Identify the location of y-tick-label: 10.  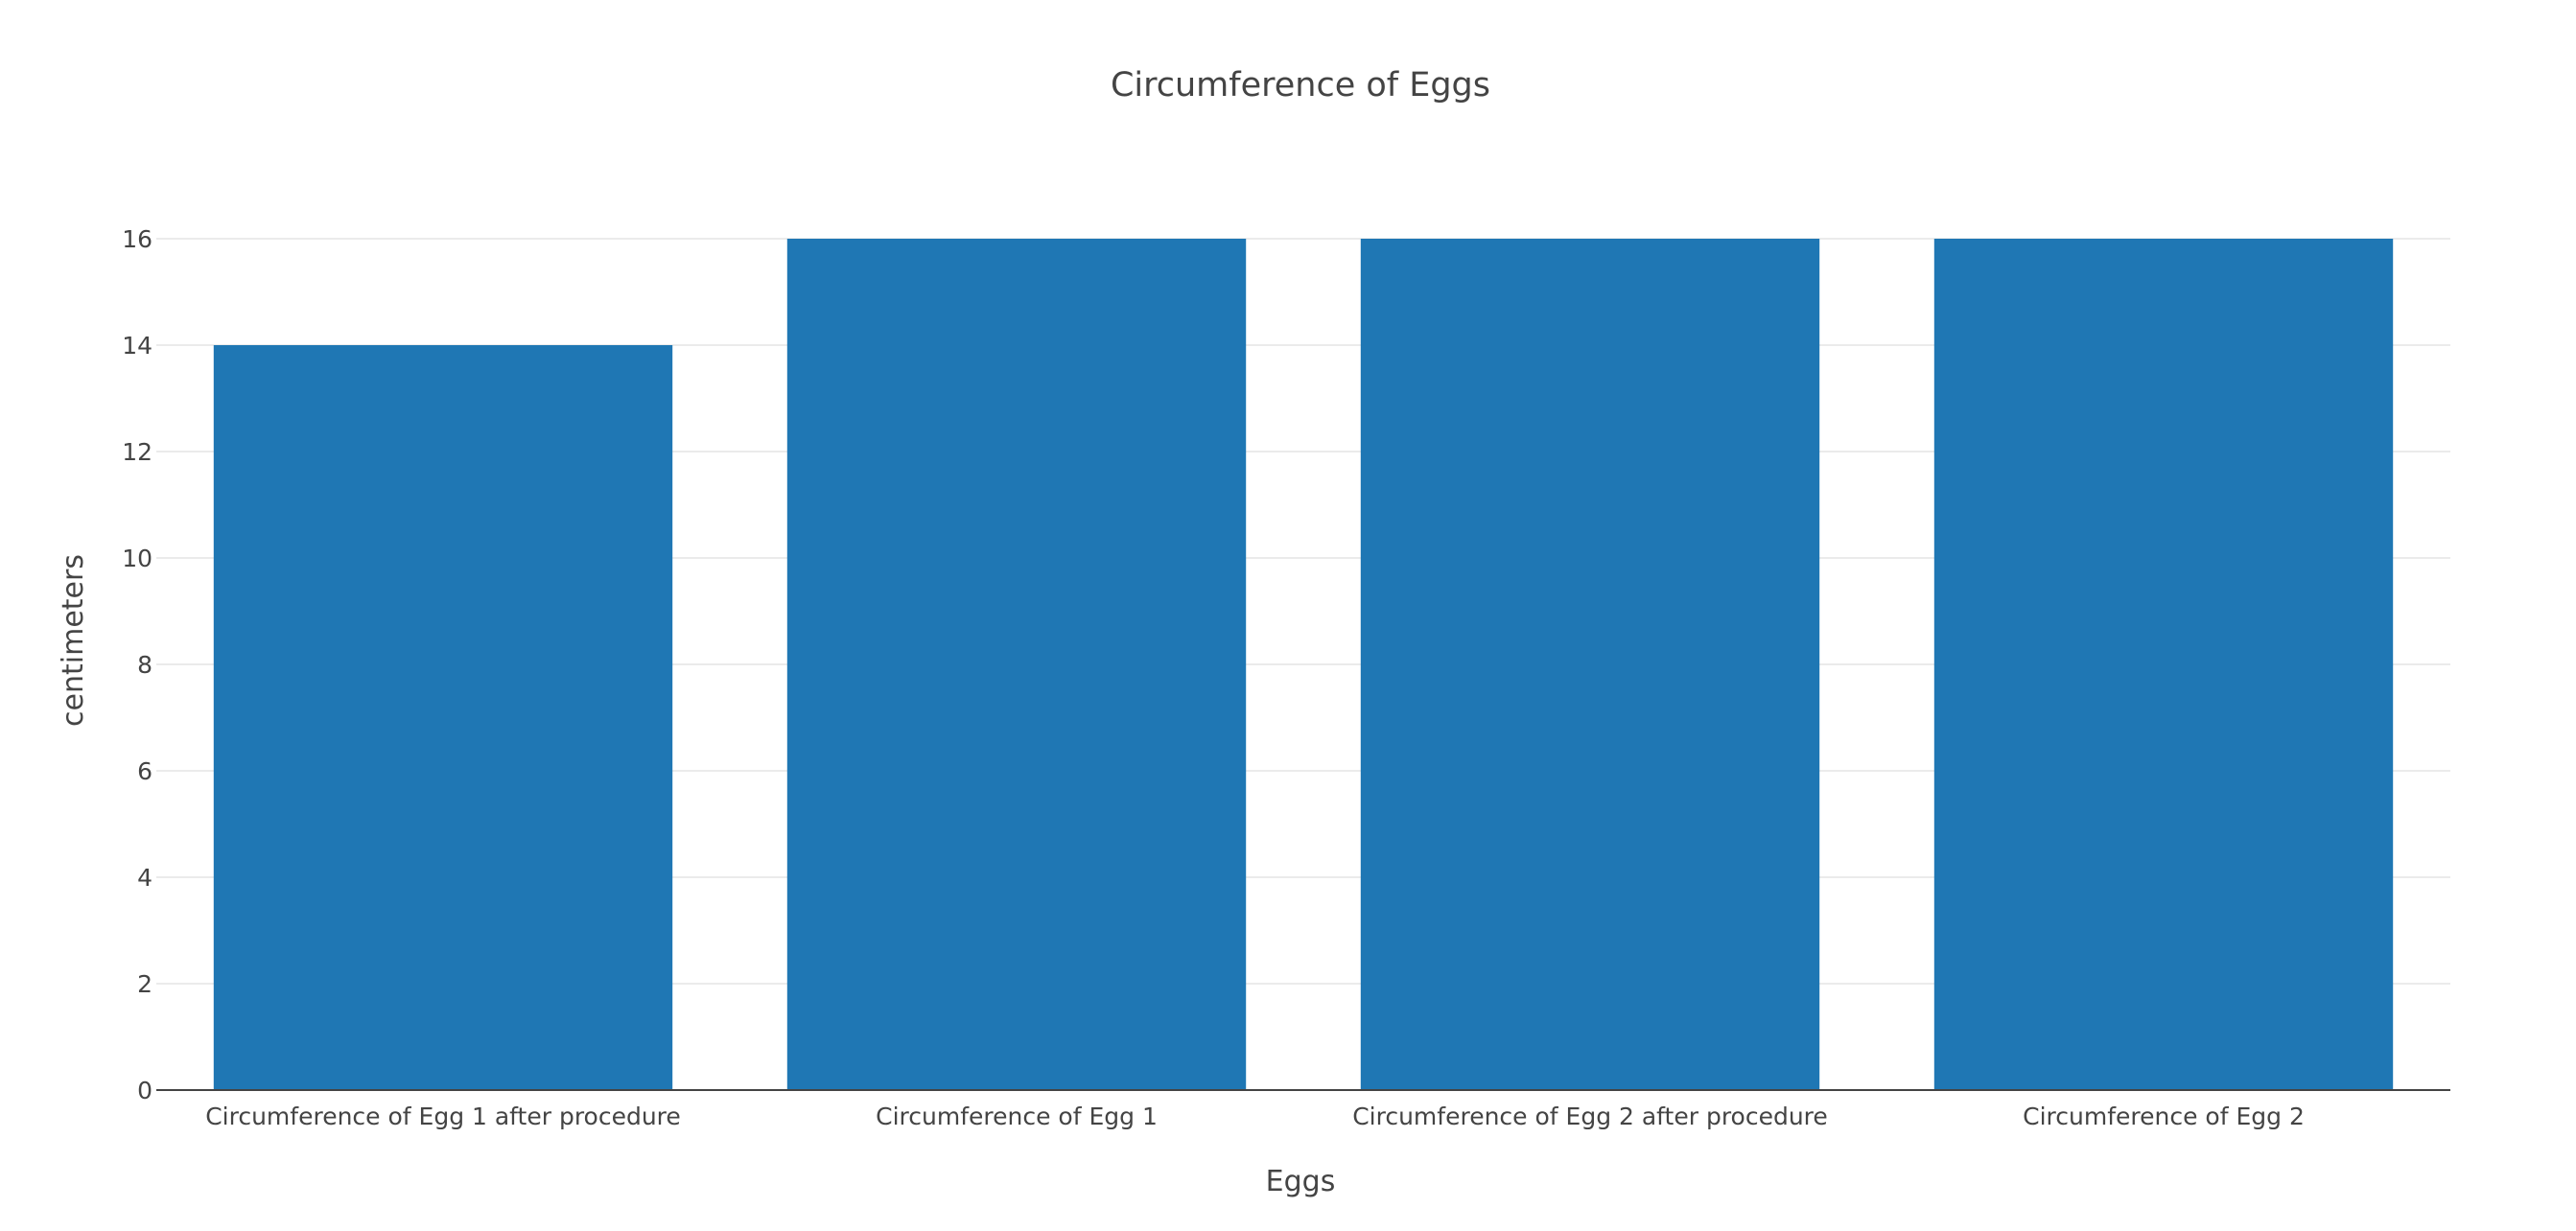
(137, 559).